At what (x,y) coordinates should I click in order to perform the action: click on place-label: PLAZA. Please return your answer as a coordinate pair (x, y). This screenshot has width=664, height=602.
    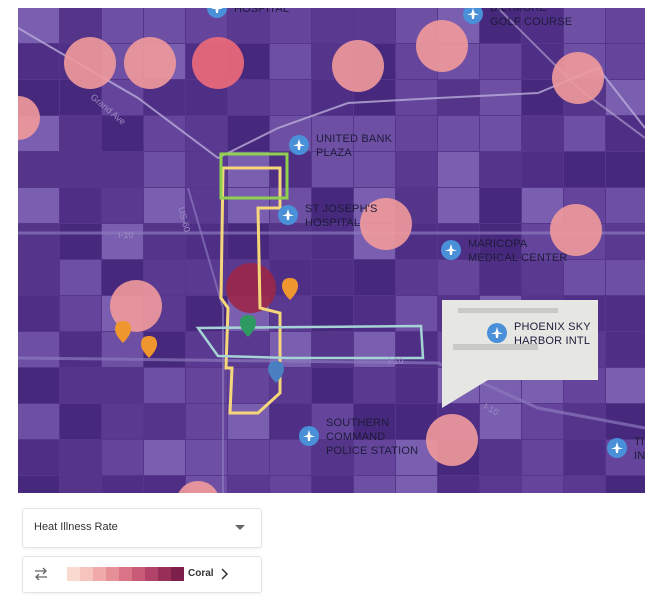
    Looking at the image, I should click on (334, 153).